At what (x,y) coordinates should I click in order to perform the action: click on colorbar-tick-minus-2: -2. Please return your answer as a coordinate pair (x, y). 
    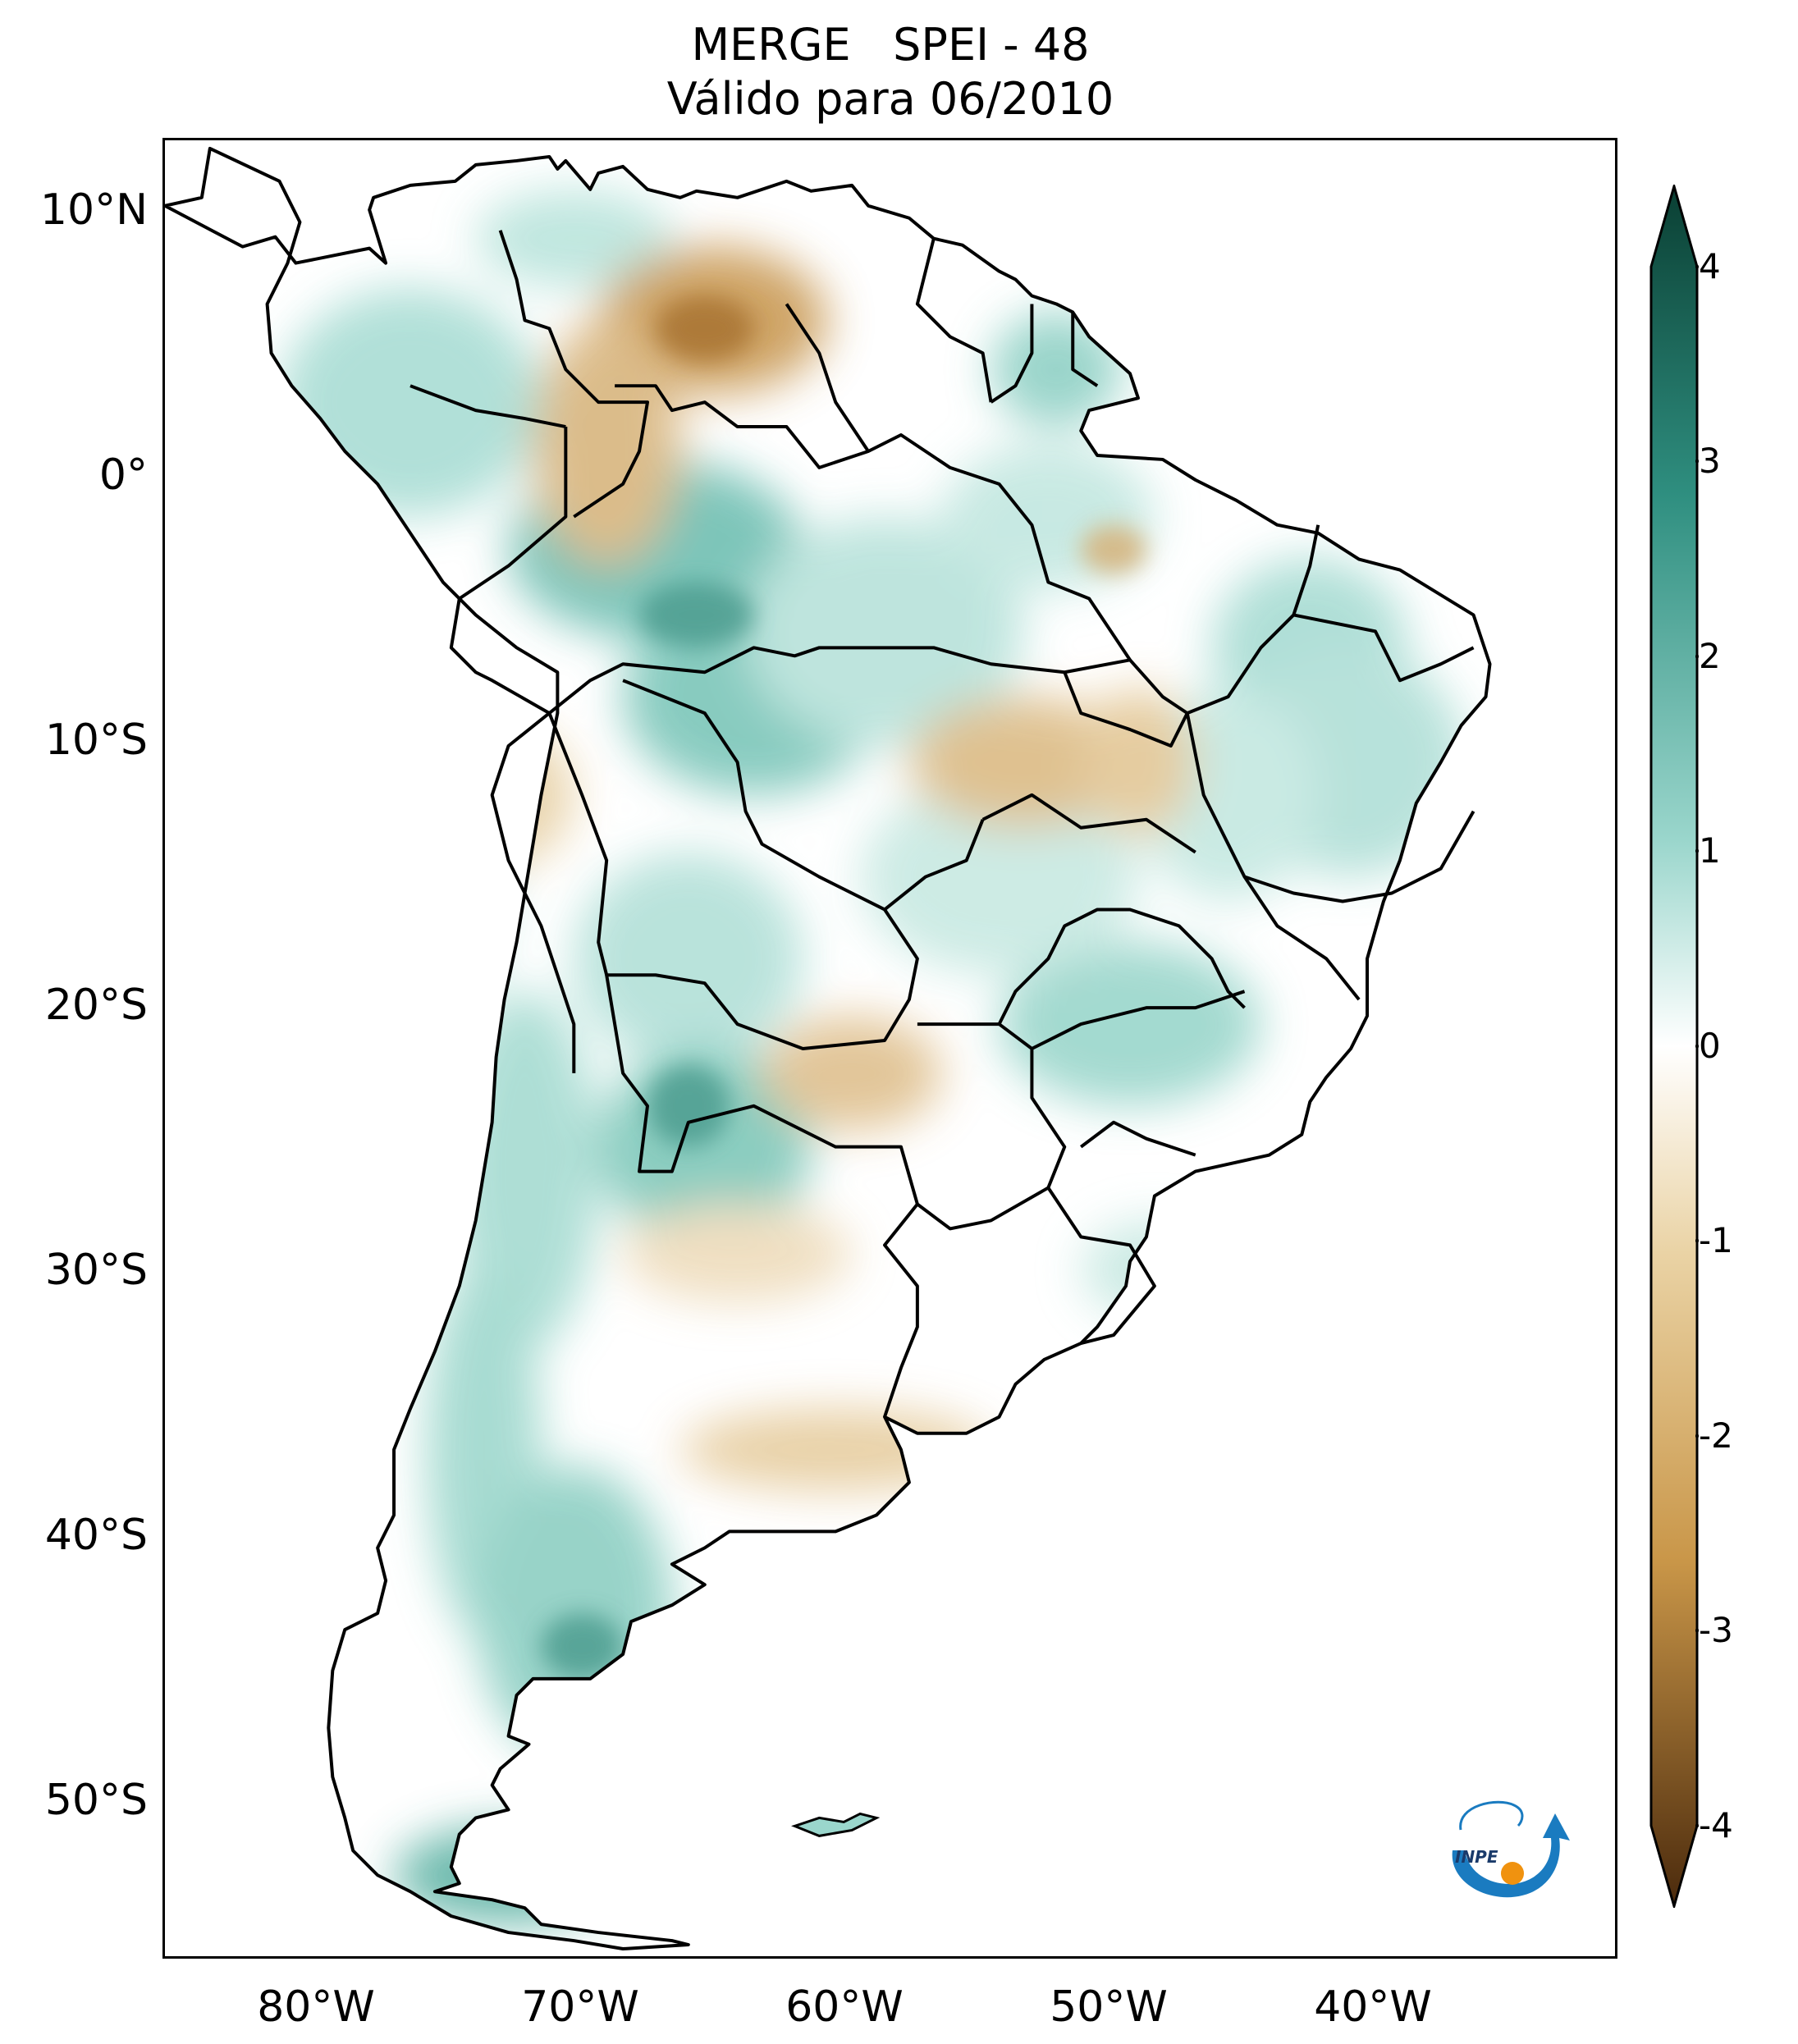
    Looking at the image, I should click on (1716, 1435).